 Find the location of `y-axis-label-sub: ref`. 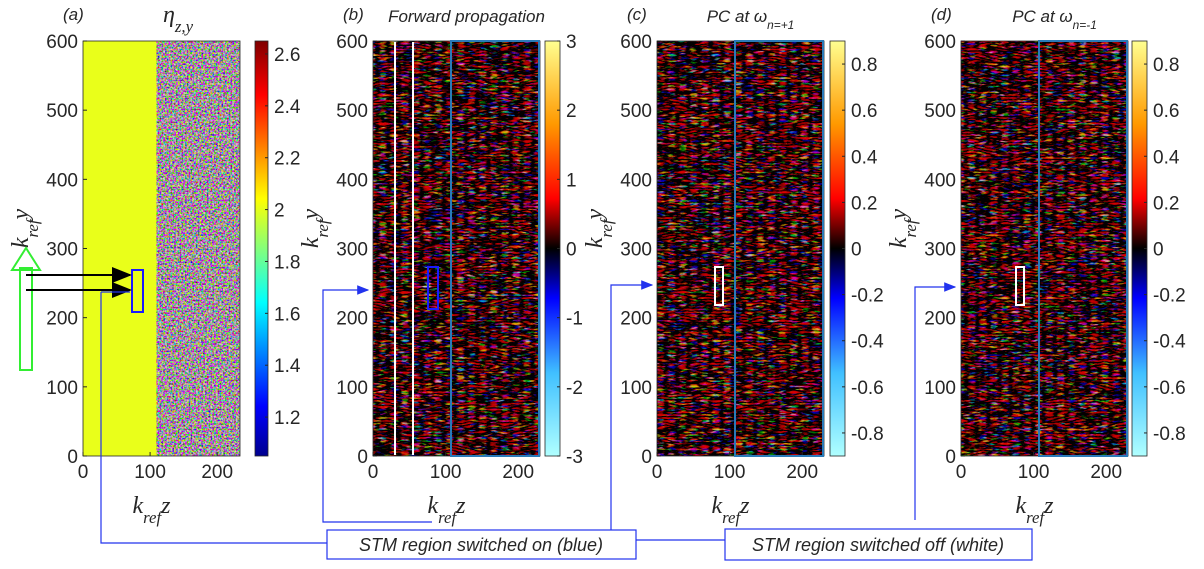

y-axis-label-sub: ref is located at coordinates (910, 227).